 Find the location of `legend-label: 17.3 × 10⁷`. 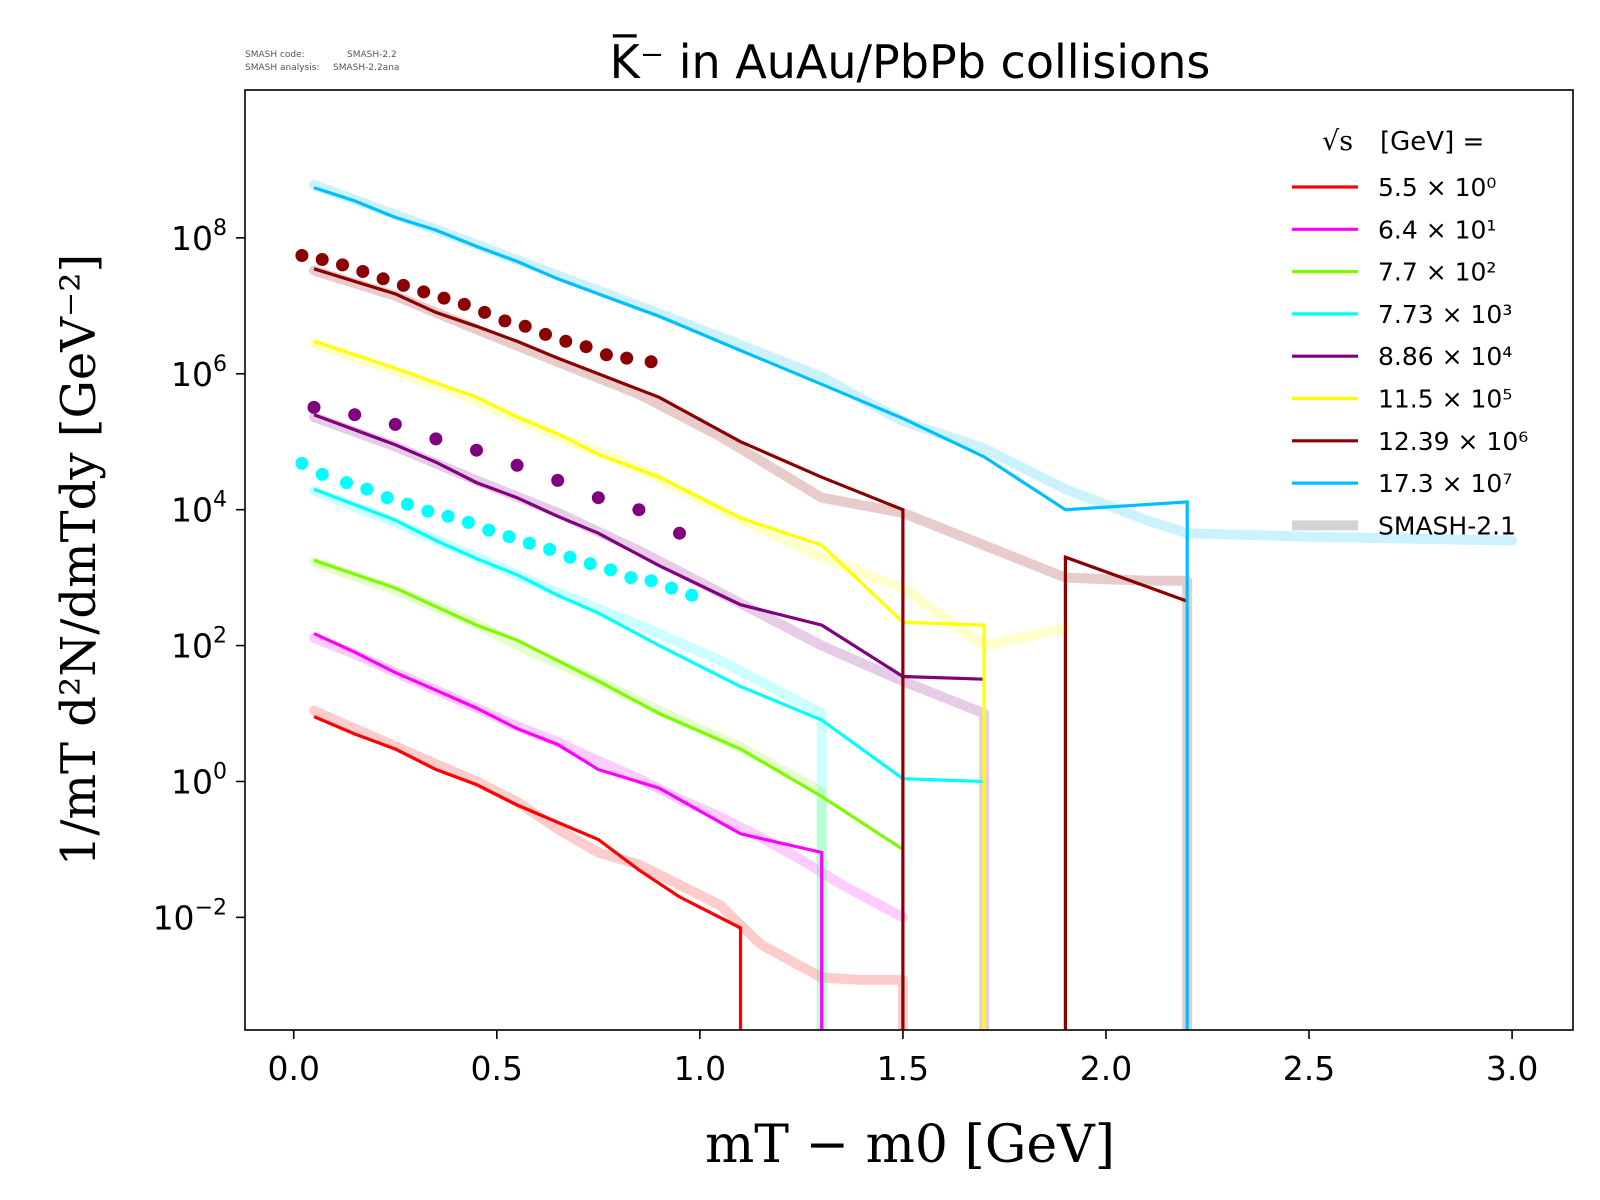

legend-label: 17.3 × 10⁷ is located at coordinates (1445, 483).